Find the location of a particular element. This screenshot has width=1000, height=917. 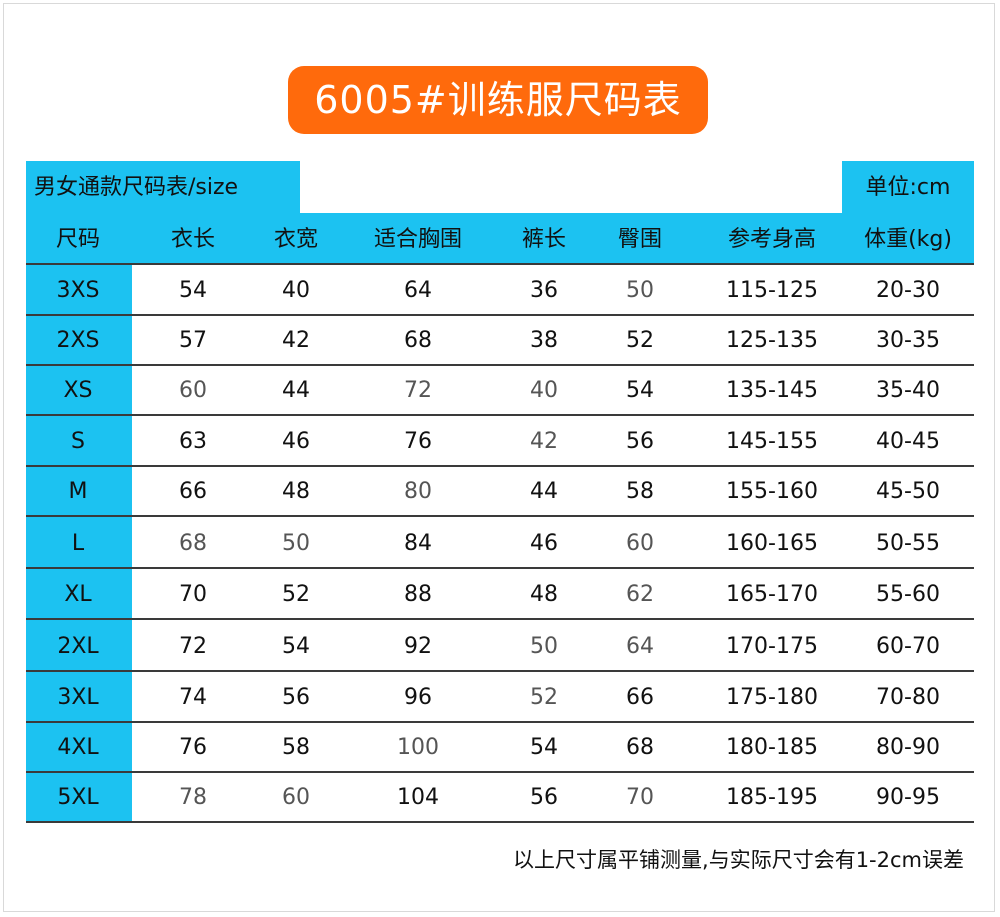

header-width: 衣宽 is located at coordinates (295, 239).